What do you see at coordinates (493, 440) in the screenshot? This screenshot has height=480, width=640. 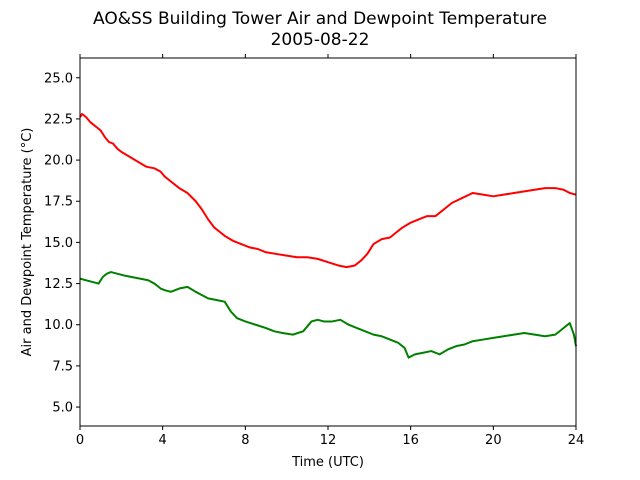 I see `x-tick-label: 20` at bounding box center [493, 440].